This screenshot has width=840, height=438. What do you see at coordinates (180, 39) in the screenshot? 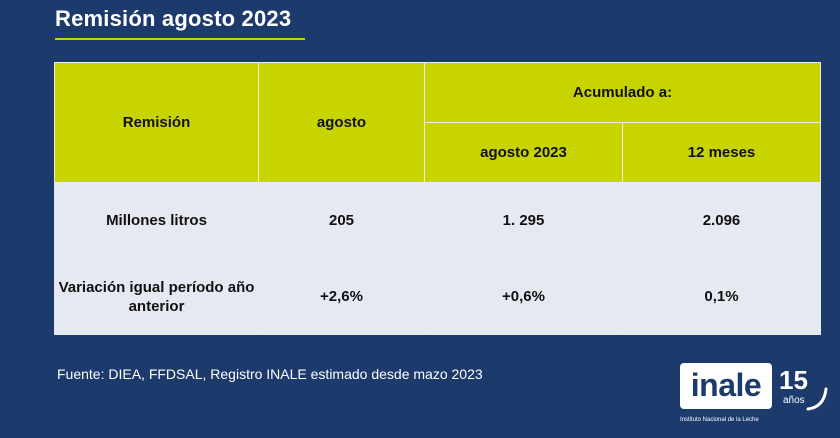
I see `title-underline` at bounding box center [180, 39].